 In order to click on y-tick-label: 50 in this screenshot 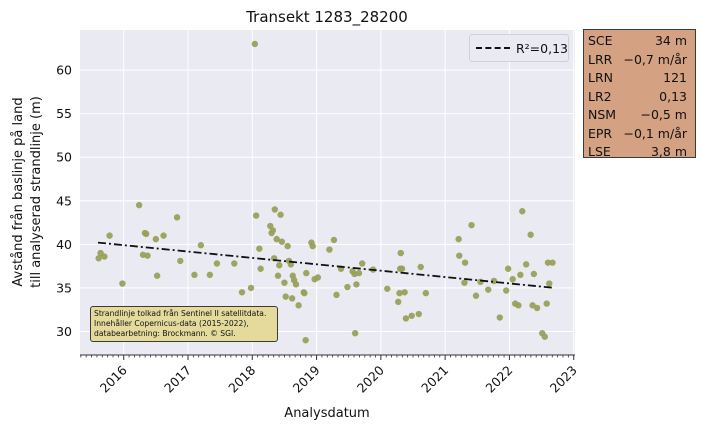, I will do `click(64, 157)`.